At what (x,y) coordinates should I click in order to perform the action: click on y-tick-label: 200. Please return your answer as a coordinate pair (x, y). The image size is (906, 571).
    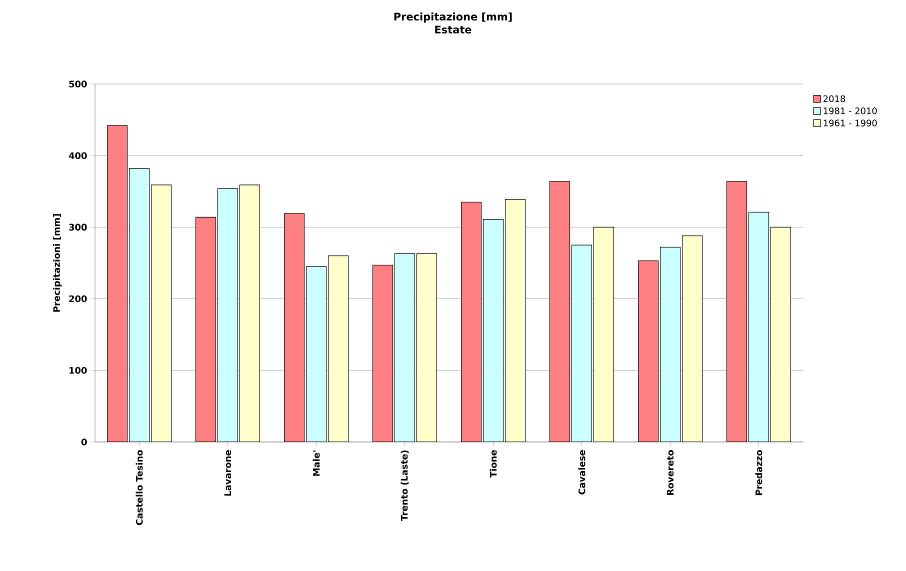
    Looking at the image, I should click on (78, 298).